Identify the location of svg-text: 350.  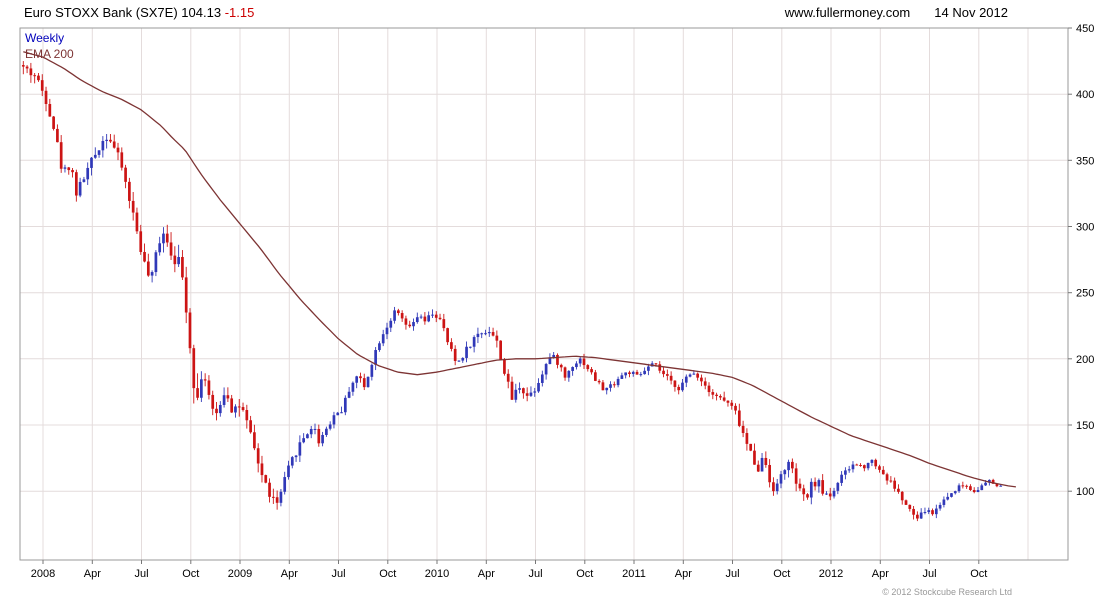
(1085, 161).